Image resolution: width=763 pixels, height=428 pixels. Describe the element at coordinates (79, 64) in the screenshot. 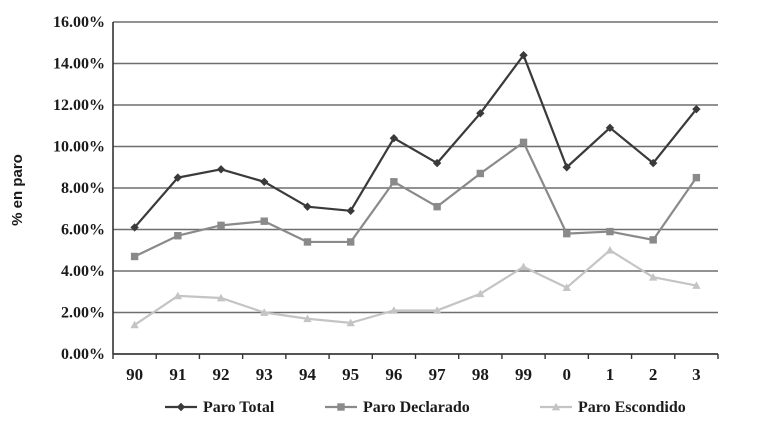

I see `y-tick-label: 14.00%` at that location.